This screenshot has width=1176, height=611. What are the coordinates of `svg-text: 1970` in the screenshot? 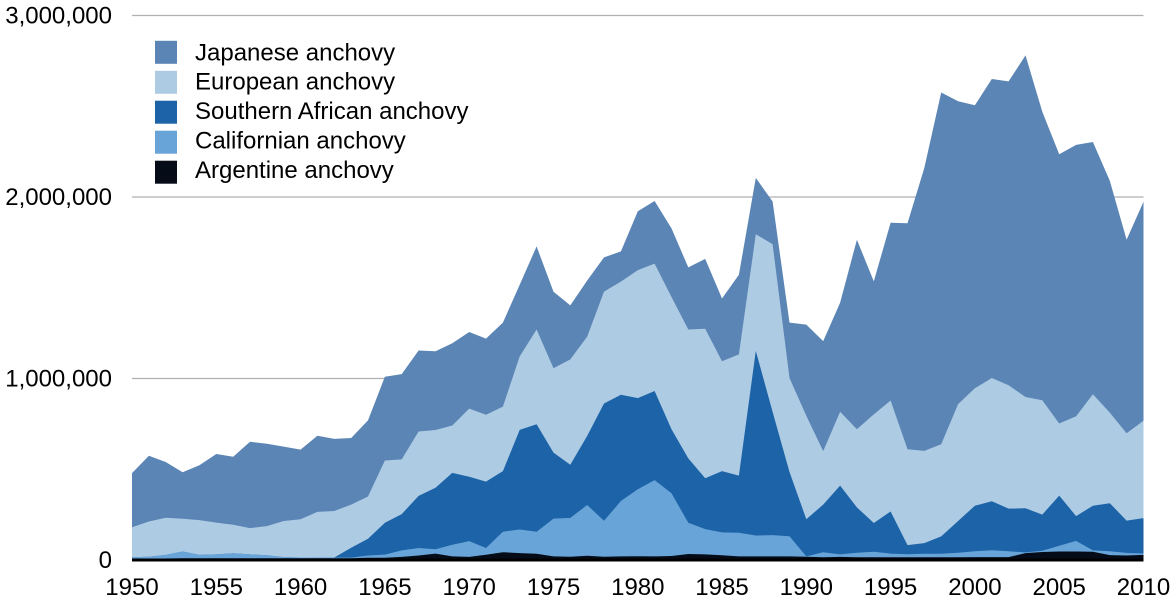 It's located at (469, 587).